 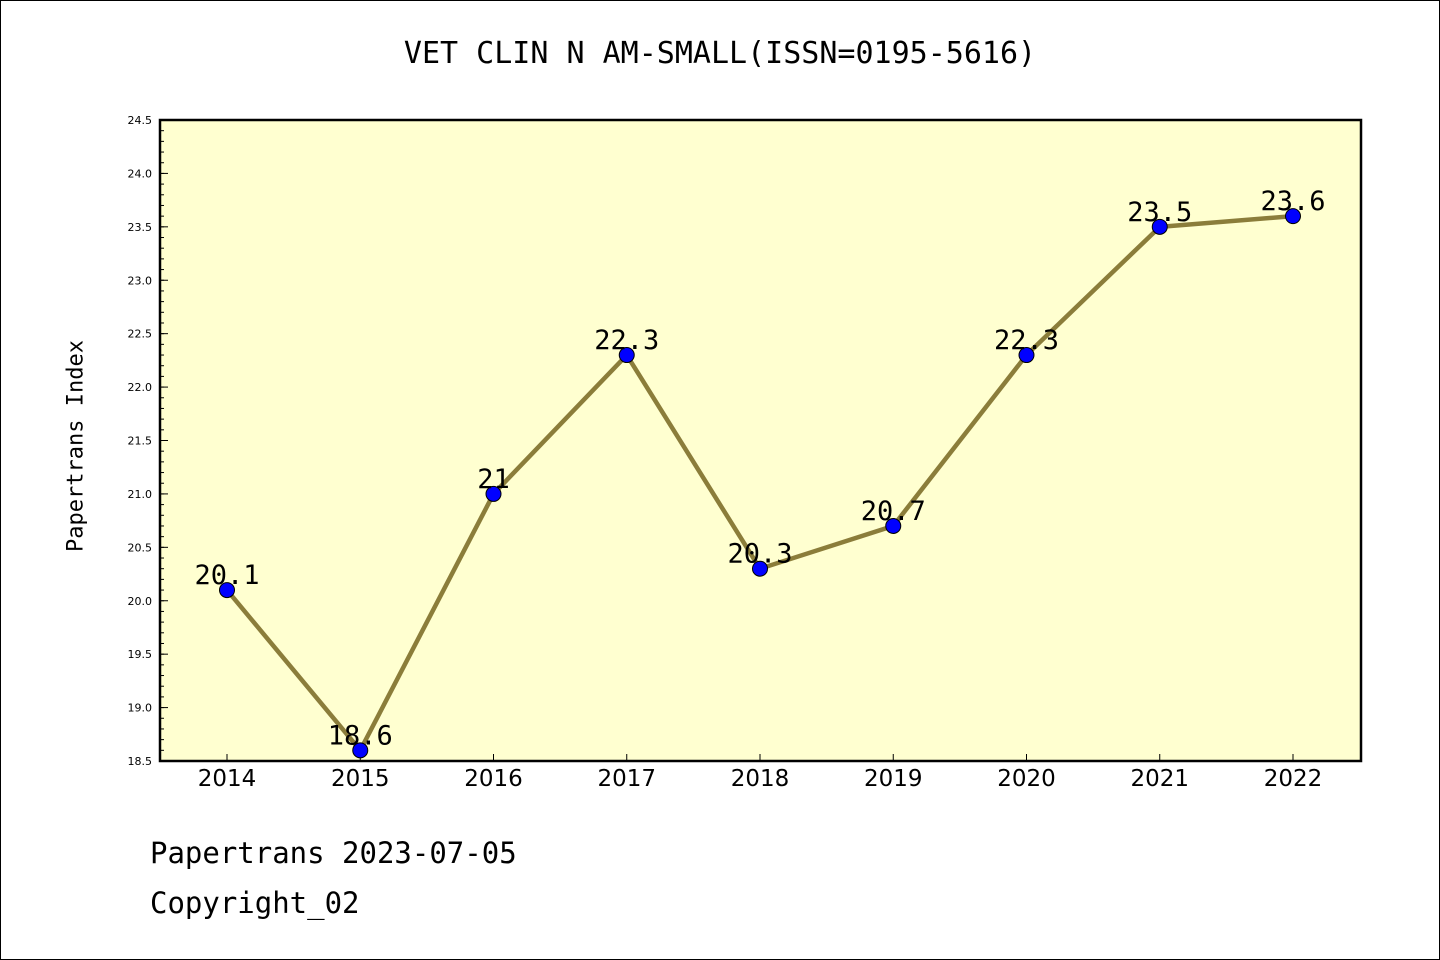 I want to click on footer-date: Papertrans 2023-07-05, so click(x=333, y=853).